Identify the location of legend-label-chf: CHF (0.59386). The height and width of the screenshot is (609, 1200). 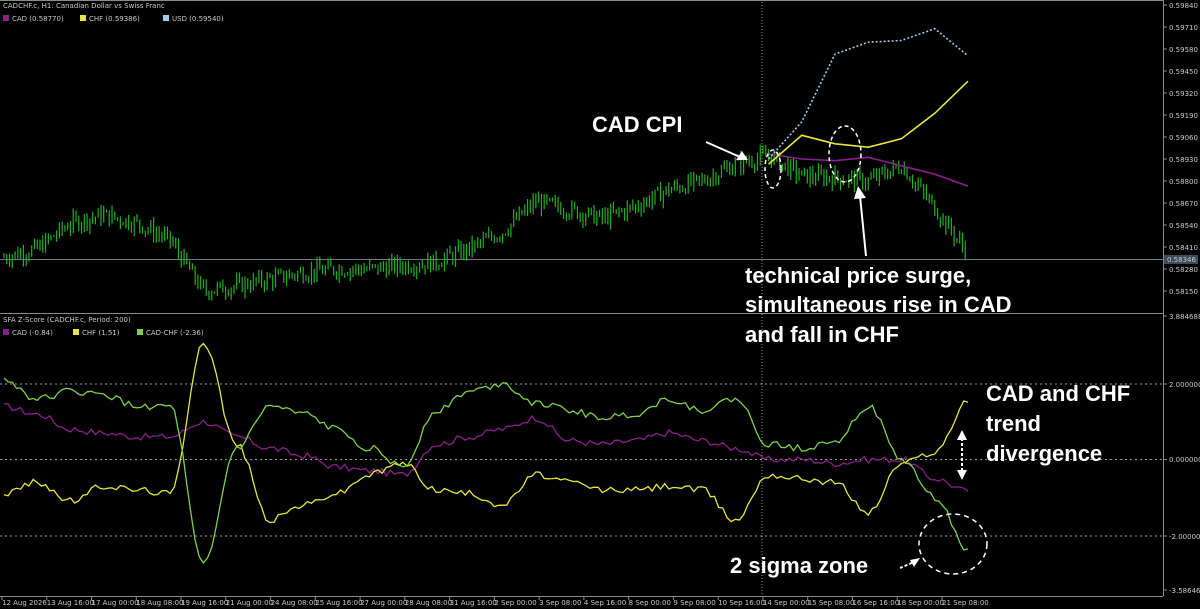
(114, 19).